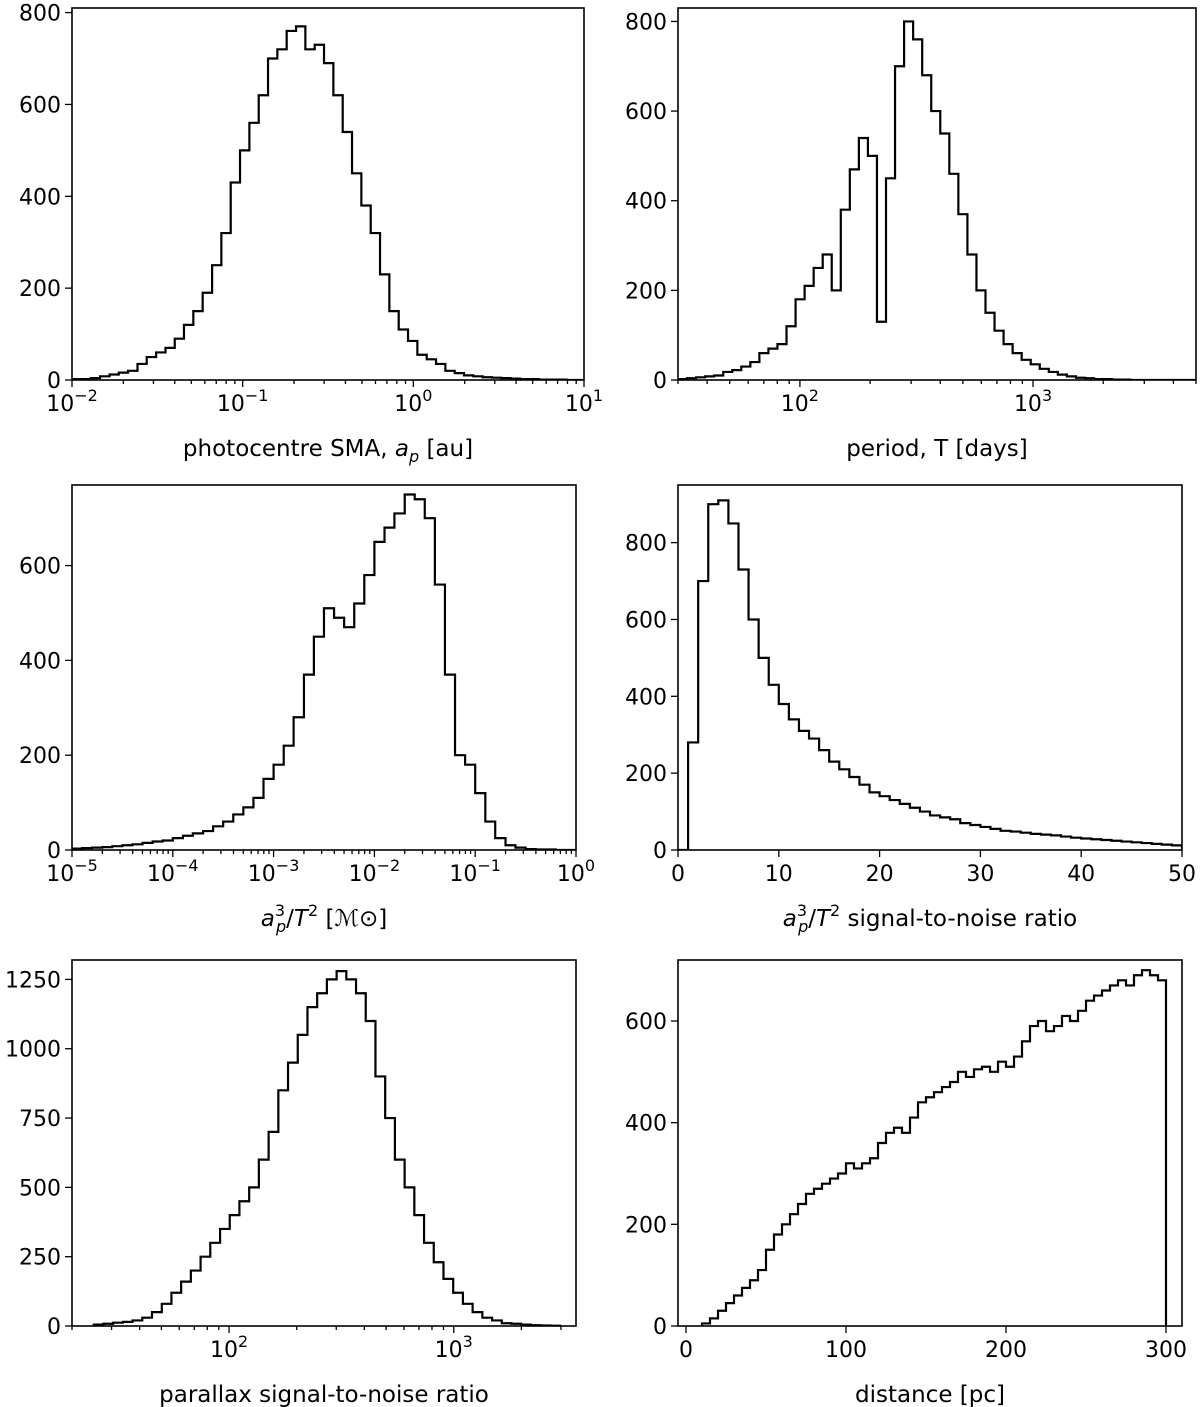 This screenshot has width=1200, height=1407. Describe the element at coordinates (930, 918) in the screenshot. I see `x-axis-label: a3 p/T2 signal-to-noise ratio` at that location.